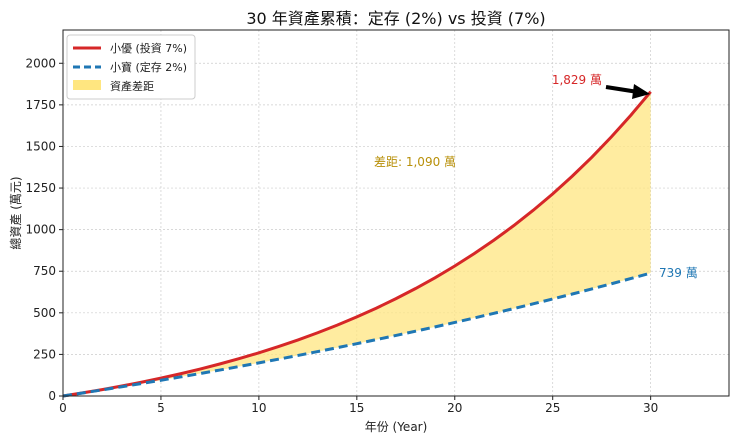  What do you see at coordinates (161, 408) in the screenshot?
I see `x-tick-label: 5` at bounding box center [161, 408].